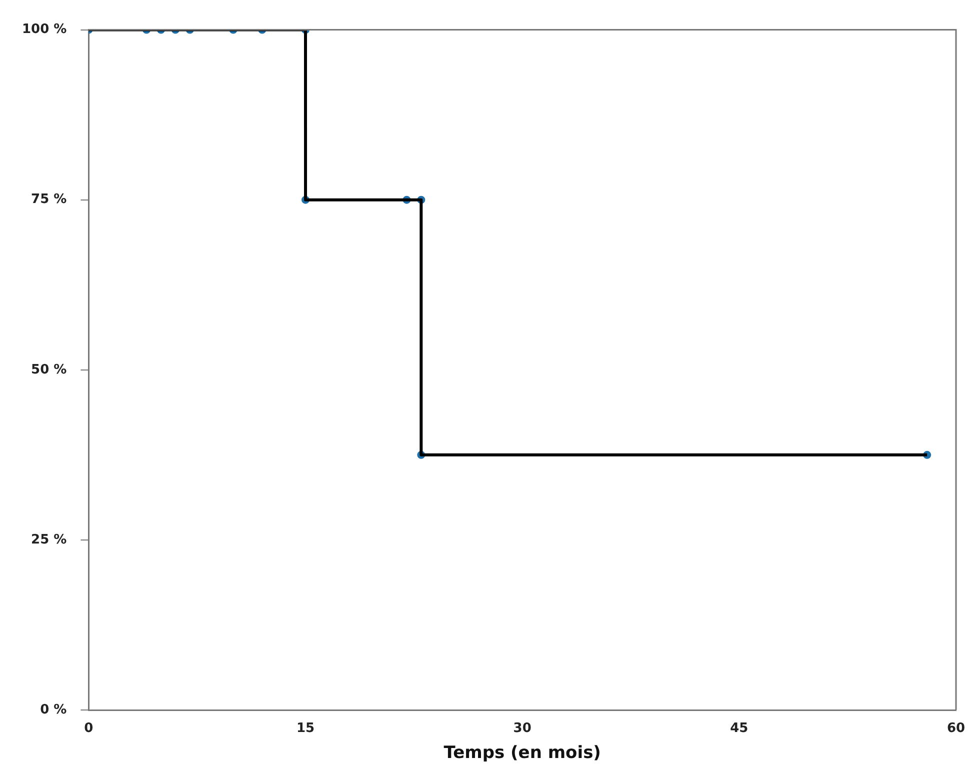 Image resolution: width=980 pixels, height=776 pixels. I want to click on x-tick-label: 15, so click(305, 728).